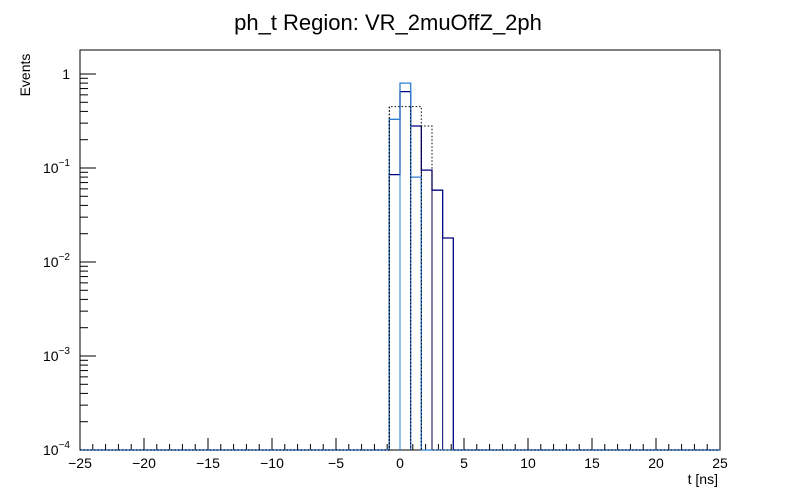 The width and height of the screenshot is (800, 500). What do you see at coordinates (720, 463) in the screenshot?
I see `x-tick-label: 25` at bounding box center [720, 463].